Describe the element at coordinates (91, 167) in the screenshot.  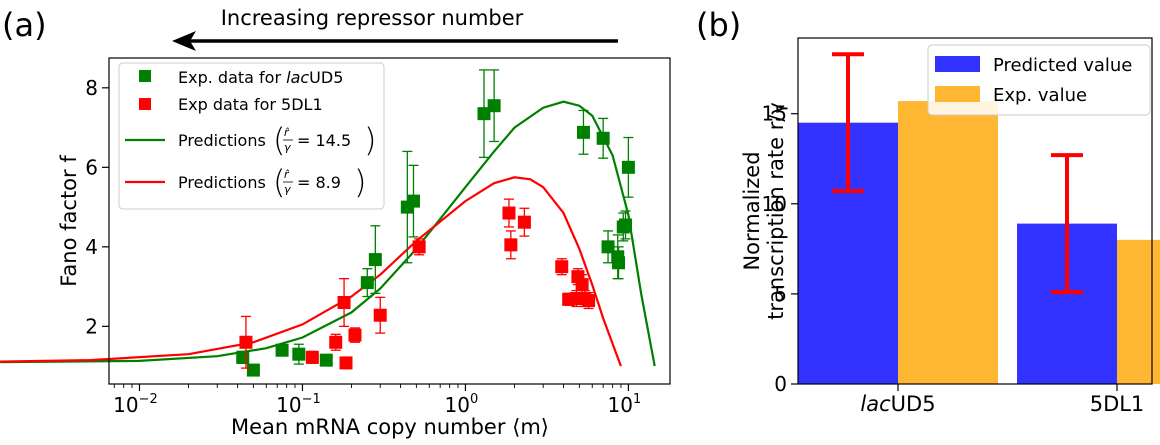
I see `y-tick-label-2: 6` at that location.